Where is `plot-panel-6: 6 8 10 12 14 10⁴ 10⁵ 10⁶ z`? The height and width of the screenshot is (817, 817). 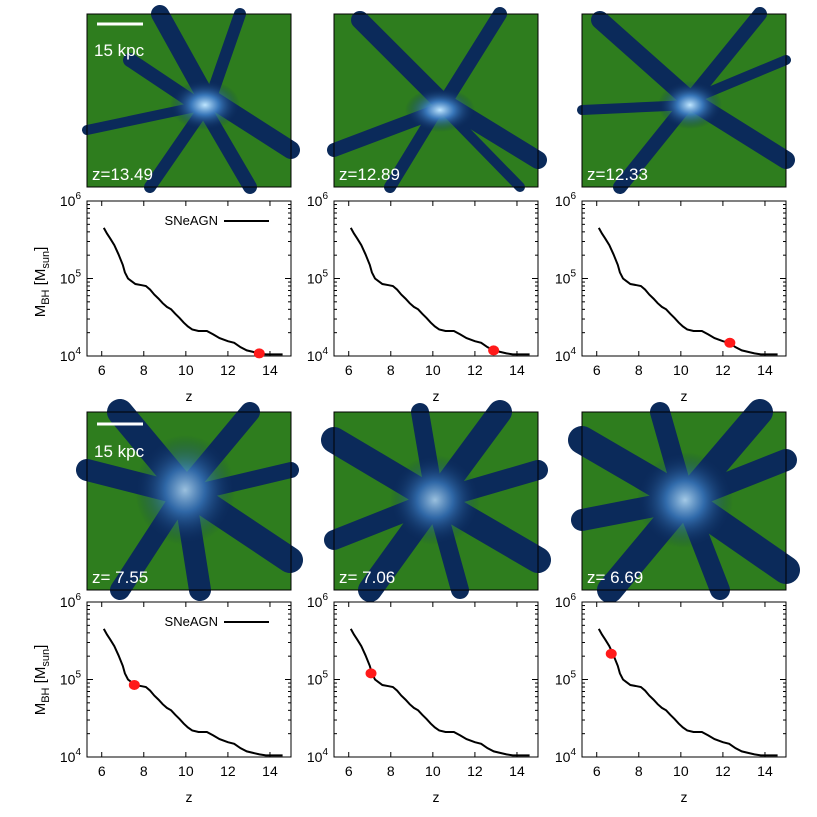
plot-panel-6: 6 8 10 12 14 10⁴ 10⁵ 10⁶ z is located at coordinates (671, 698).